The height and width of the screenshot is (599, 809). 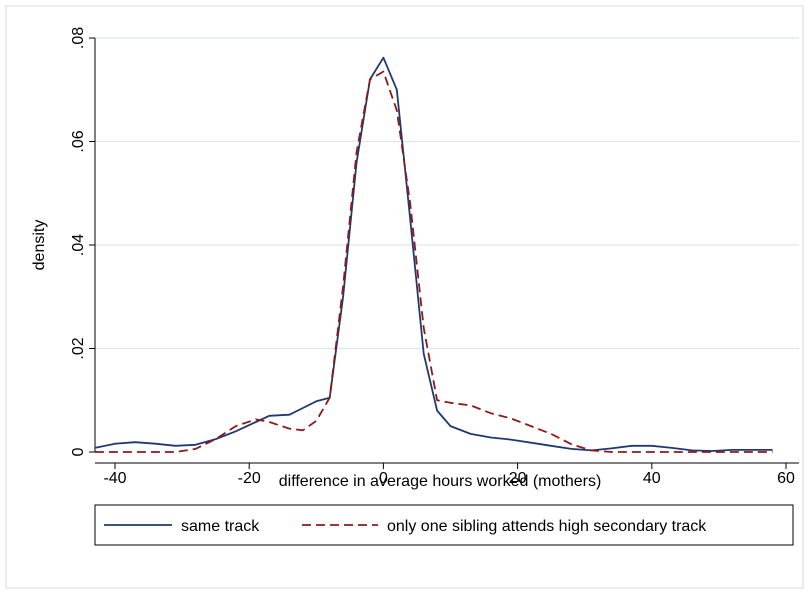 I want to click on y-tick-label: .04, so click(x=78, y=245).